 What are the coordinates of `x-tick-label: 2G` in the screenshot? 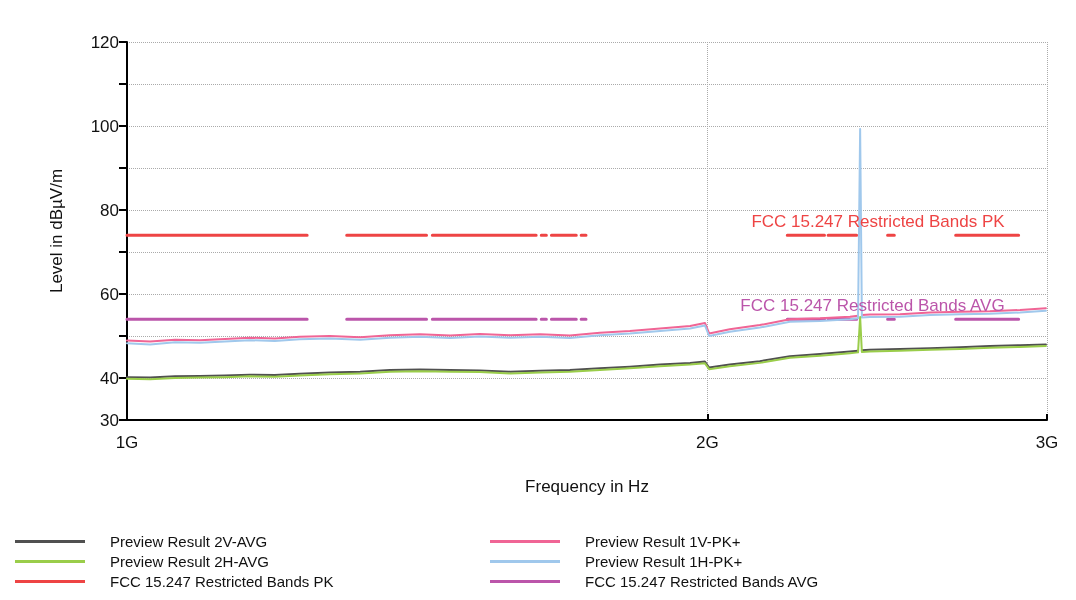 It's located at (707, 442).